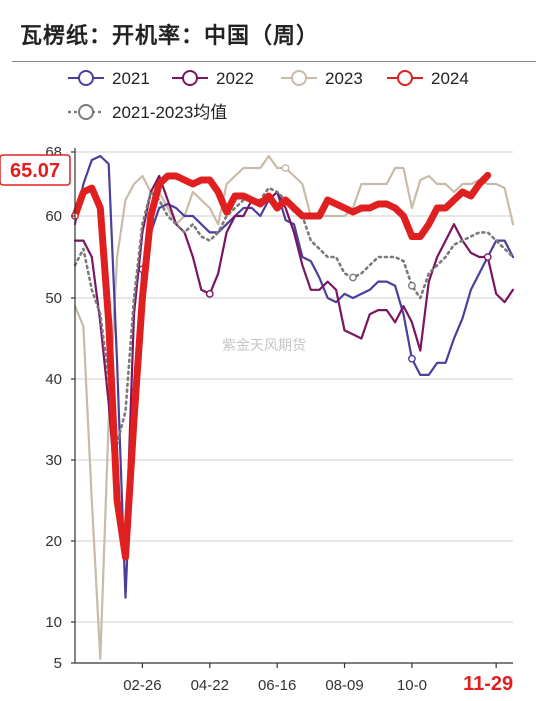 Image resolution: width=550 pixels, height=701 pixels. Describe the element at coordinates (213, 78) in the screenshot. I see `legend-item-1: 2022` at that location.